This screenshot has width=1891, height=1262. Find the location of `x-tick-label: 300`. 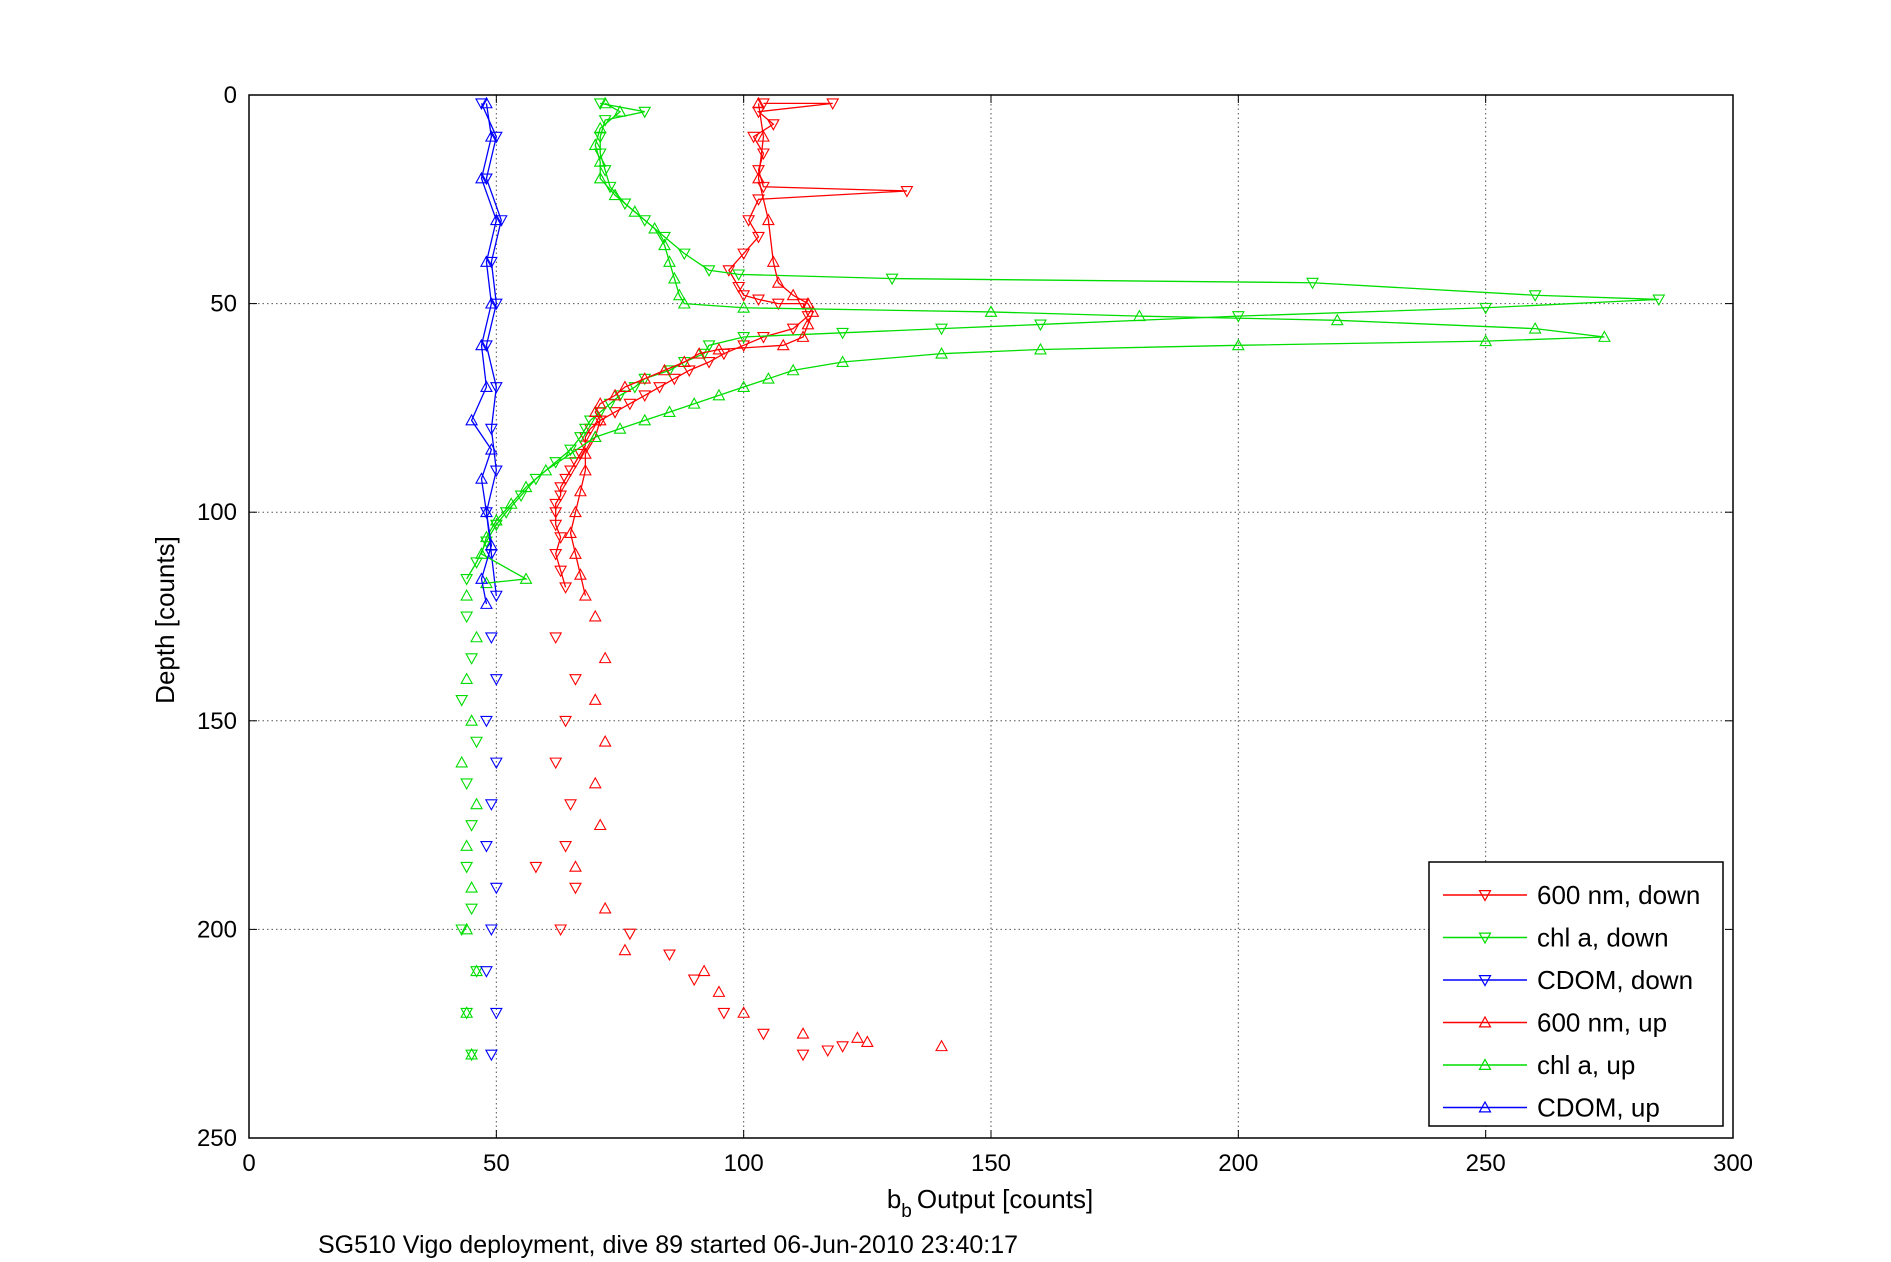

x-tick-label: 300 is located at coordinates (1733, 1163).